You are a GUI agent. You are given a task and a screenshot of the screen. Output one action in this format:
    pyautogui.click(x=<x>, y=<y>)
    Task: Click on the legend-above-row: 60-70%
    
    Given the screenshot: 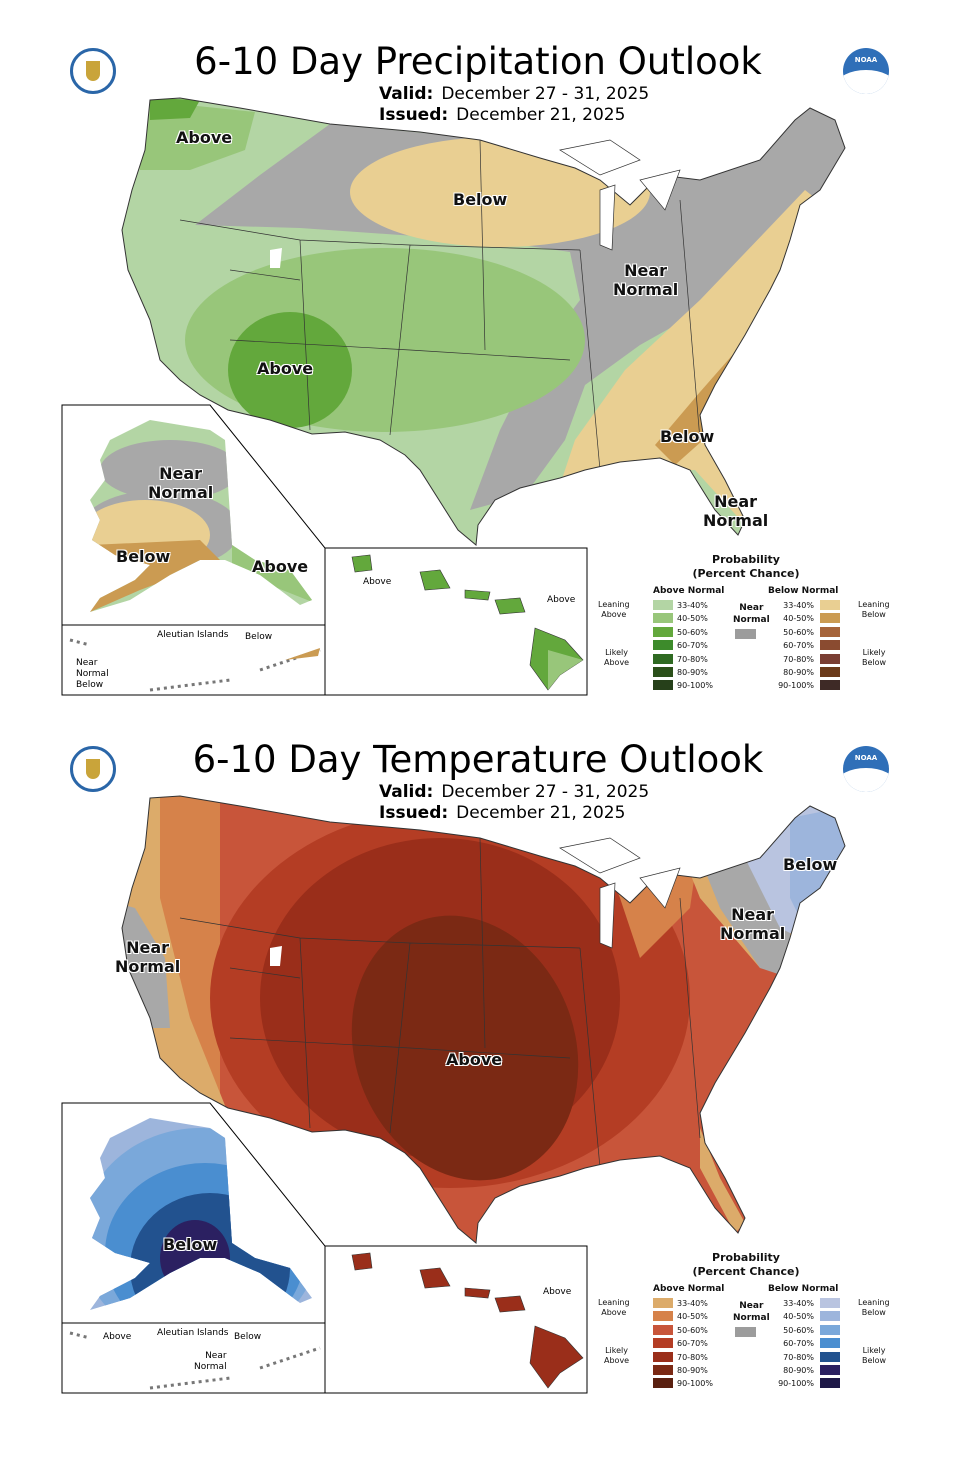 What is the action you would take?
    pyautogui.click(x=693, y=1343)
    